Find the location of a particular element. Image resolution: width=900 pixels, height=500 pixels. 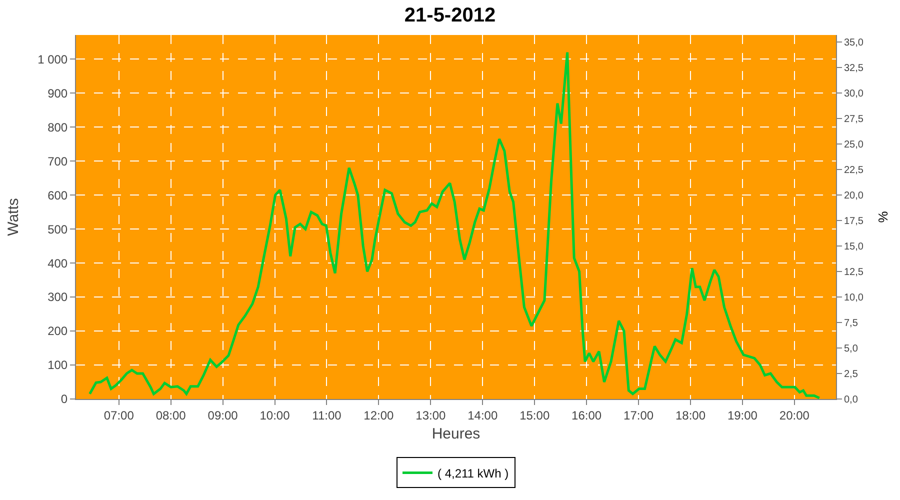

x-tick-label: 12:00 is located at coordinates (379, 415).